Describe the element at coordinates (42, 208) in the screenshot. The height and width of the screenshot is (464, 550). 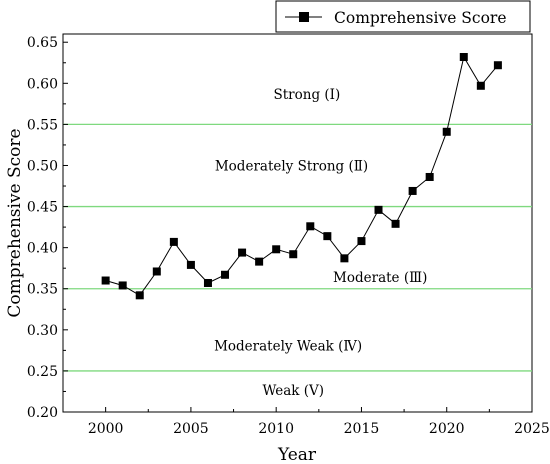
I see `y-tick-label: 0.45` at that location.